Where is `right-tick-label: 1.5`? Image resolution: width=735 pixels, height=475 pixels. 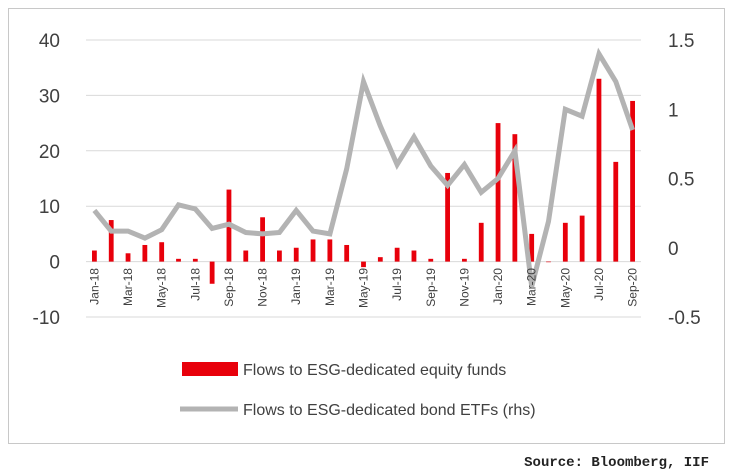
right-tick-label: 1.5 is located at coordinates (681, 41).